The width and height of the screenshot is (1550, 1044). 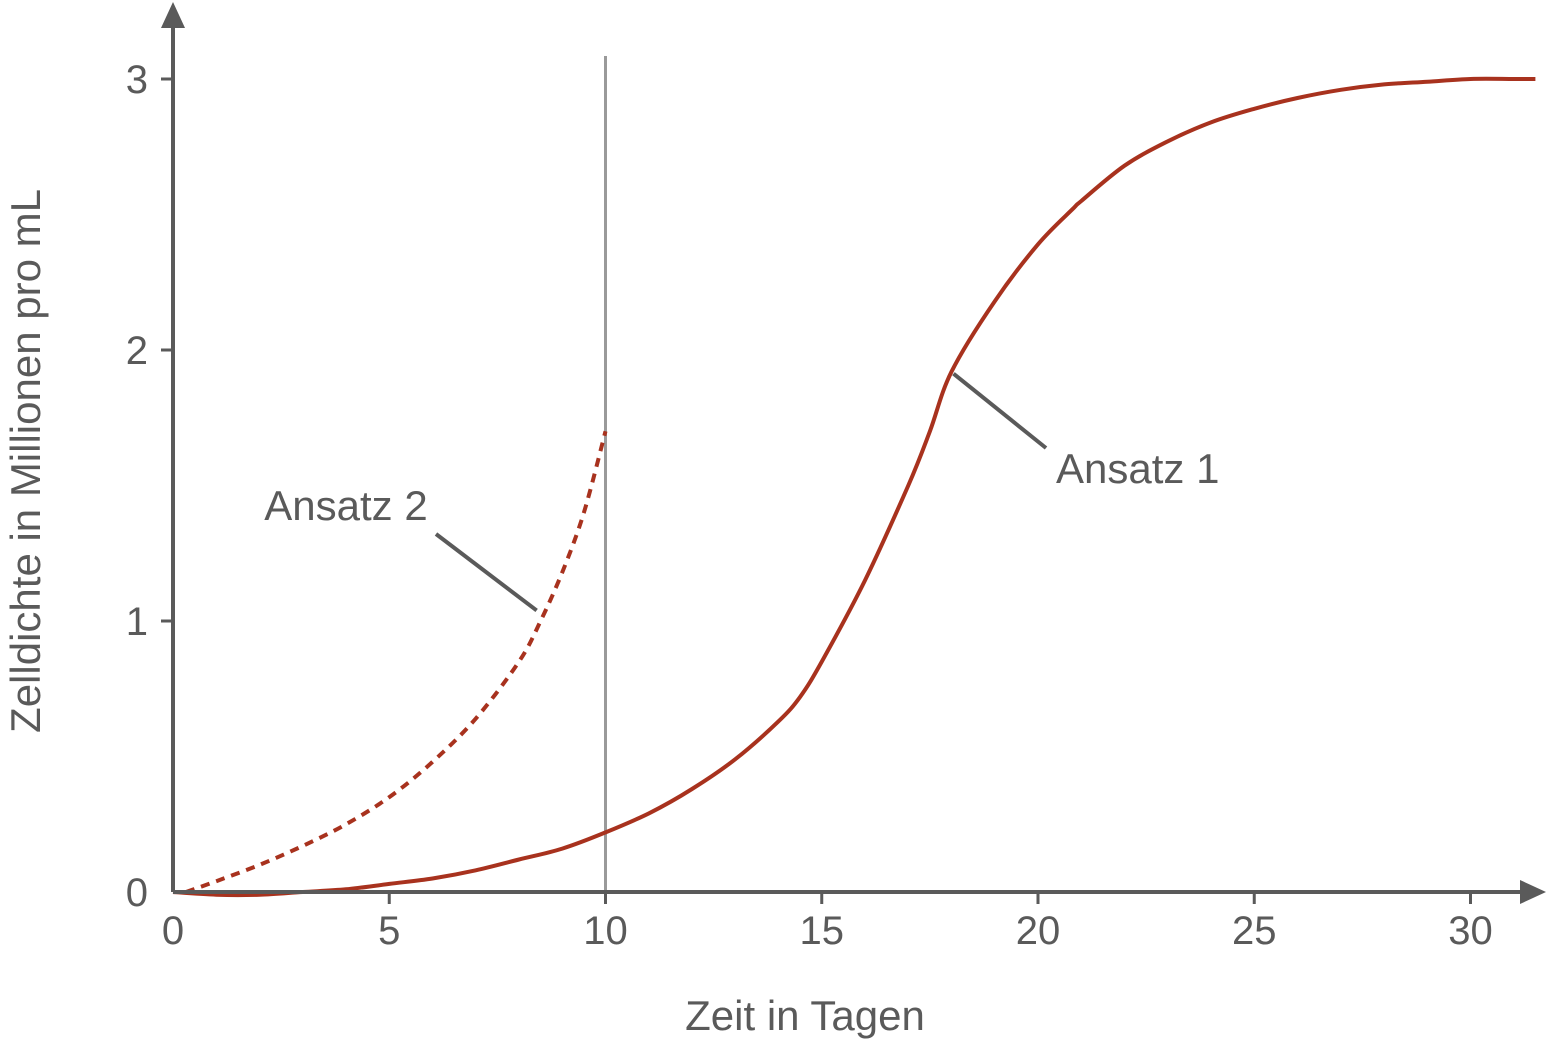 I want to click on annotation-label-ansatz-1: Ansatz 1, so click(x=1137, y=468).